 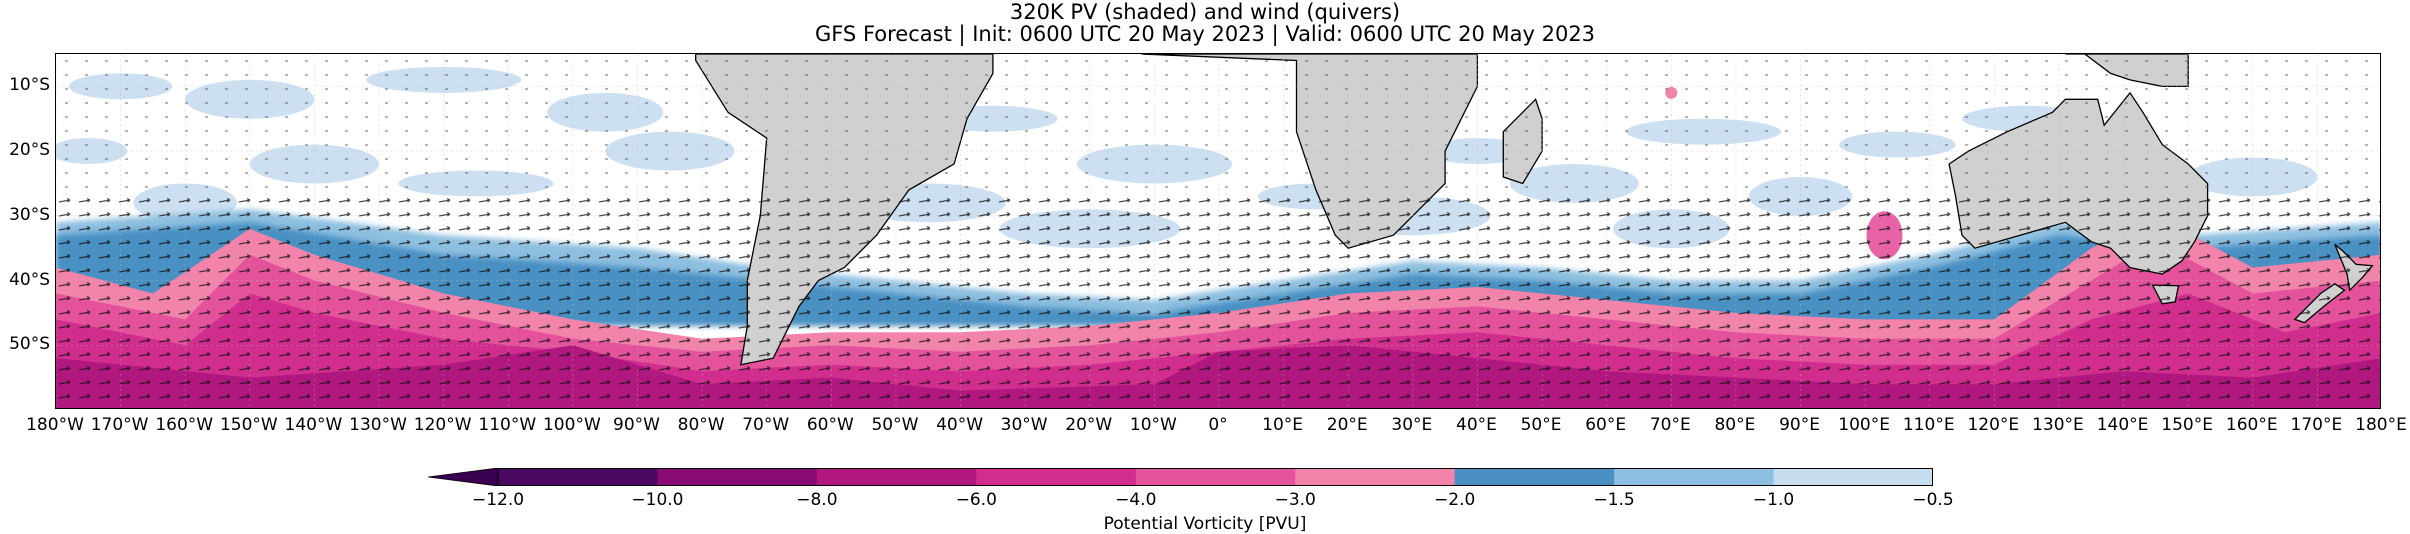 What do you see at coordinates (1933, 500) in the screenshot?
I see `colorbar-tick-label: −0.5` at bounding box center [1933, 500].